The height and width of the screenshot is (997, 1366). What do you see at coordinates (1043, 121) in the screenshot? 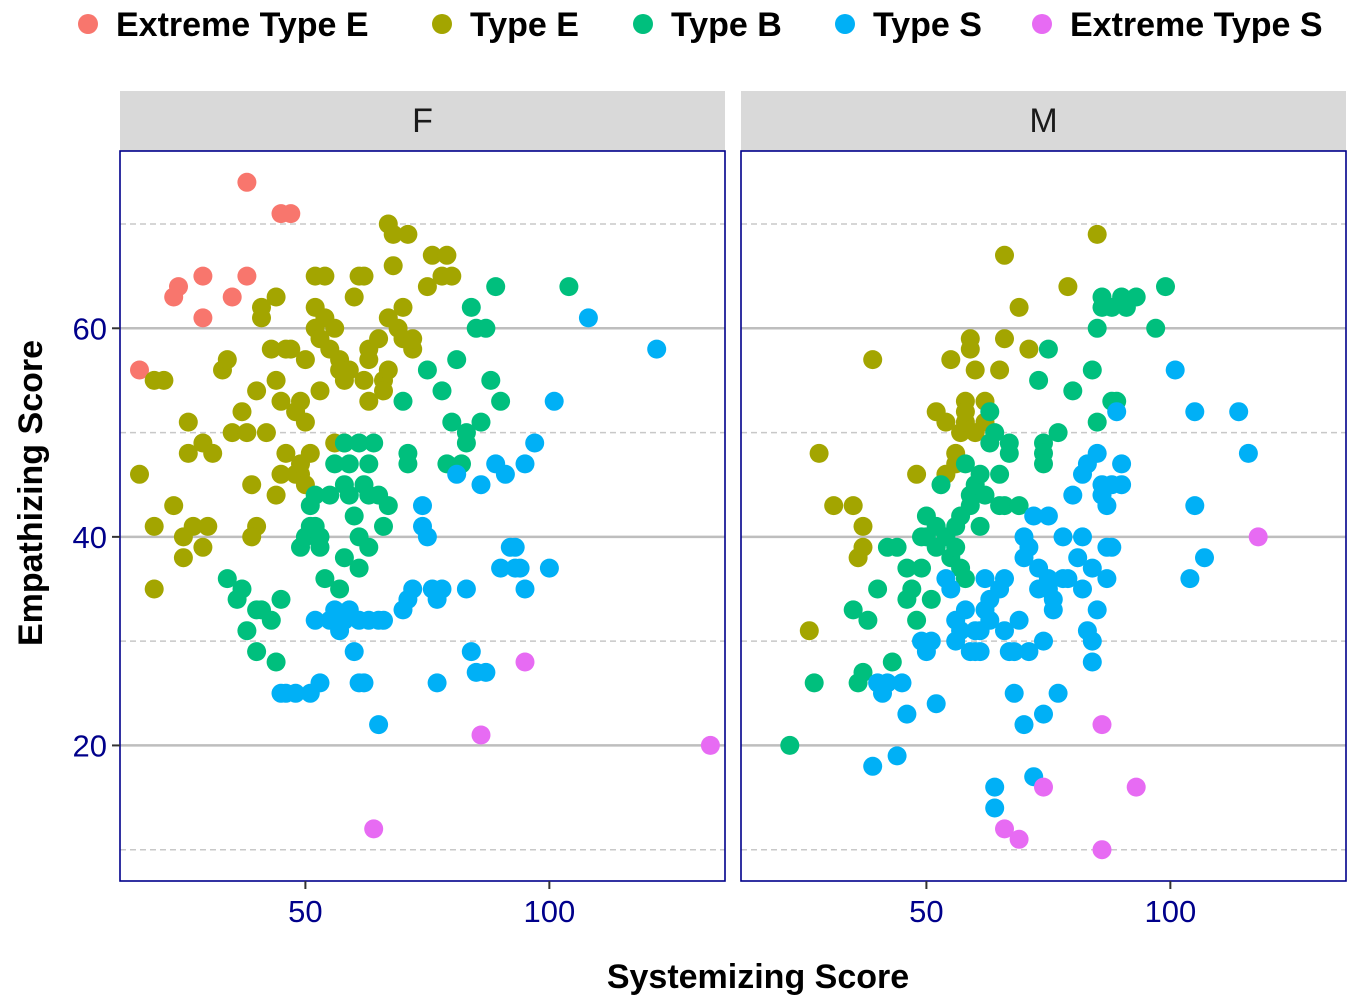
I see `facet-strip-m-bg` at bounding box center [1043, 121].